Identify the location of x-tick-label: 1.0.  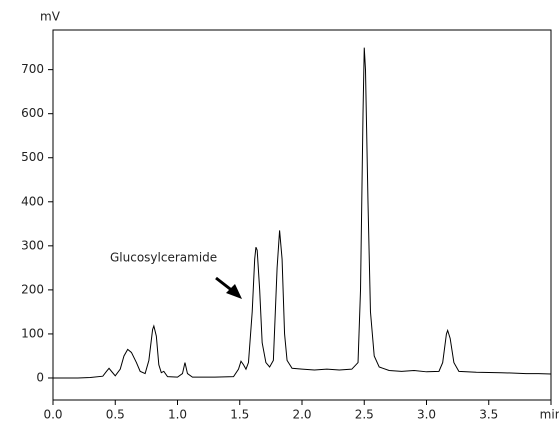
(177, 415).